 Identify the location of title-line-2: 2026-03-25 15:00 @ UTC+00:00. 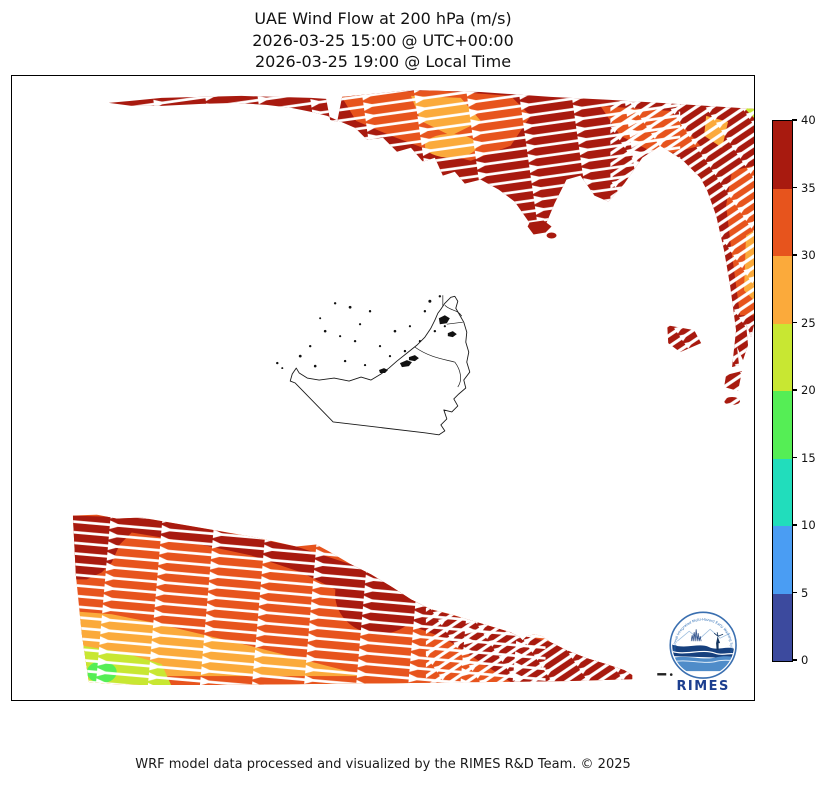
(383, 40).